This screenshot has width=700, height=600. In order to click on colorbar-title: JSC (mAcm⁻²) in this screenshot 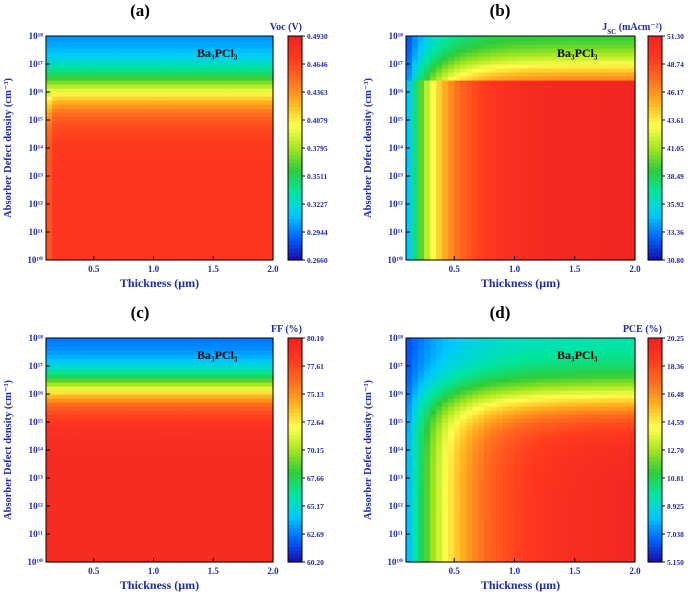, I will do `click(632, 29)`.